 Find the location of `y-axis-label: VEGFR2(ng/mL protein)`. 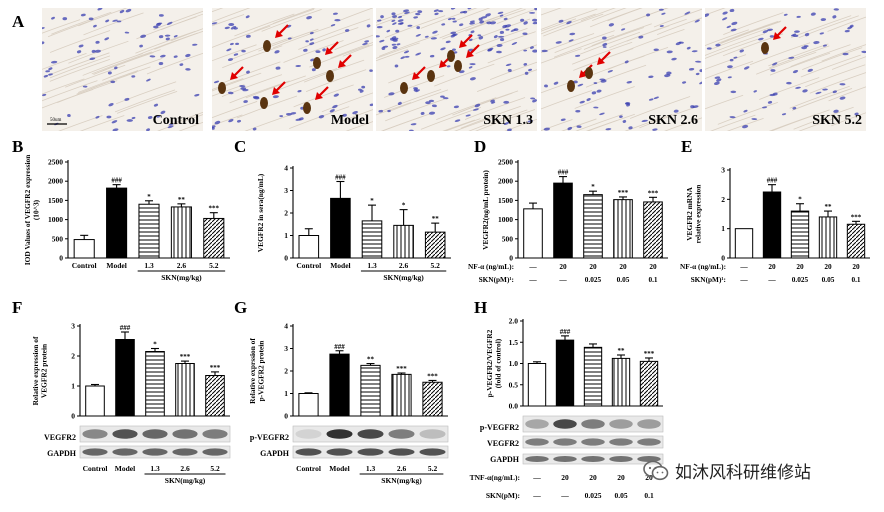

y-axis-label: VEGFR2(ng/mL protein) is located at coordinates (485, 210).